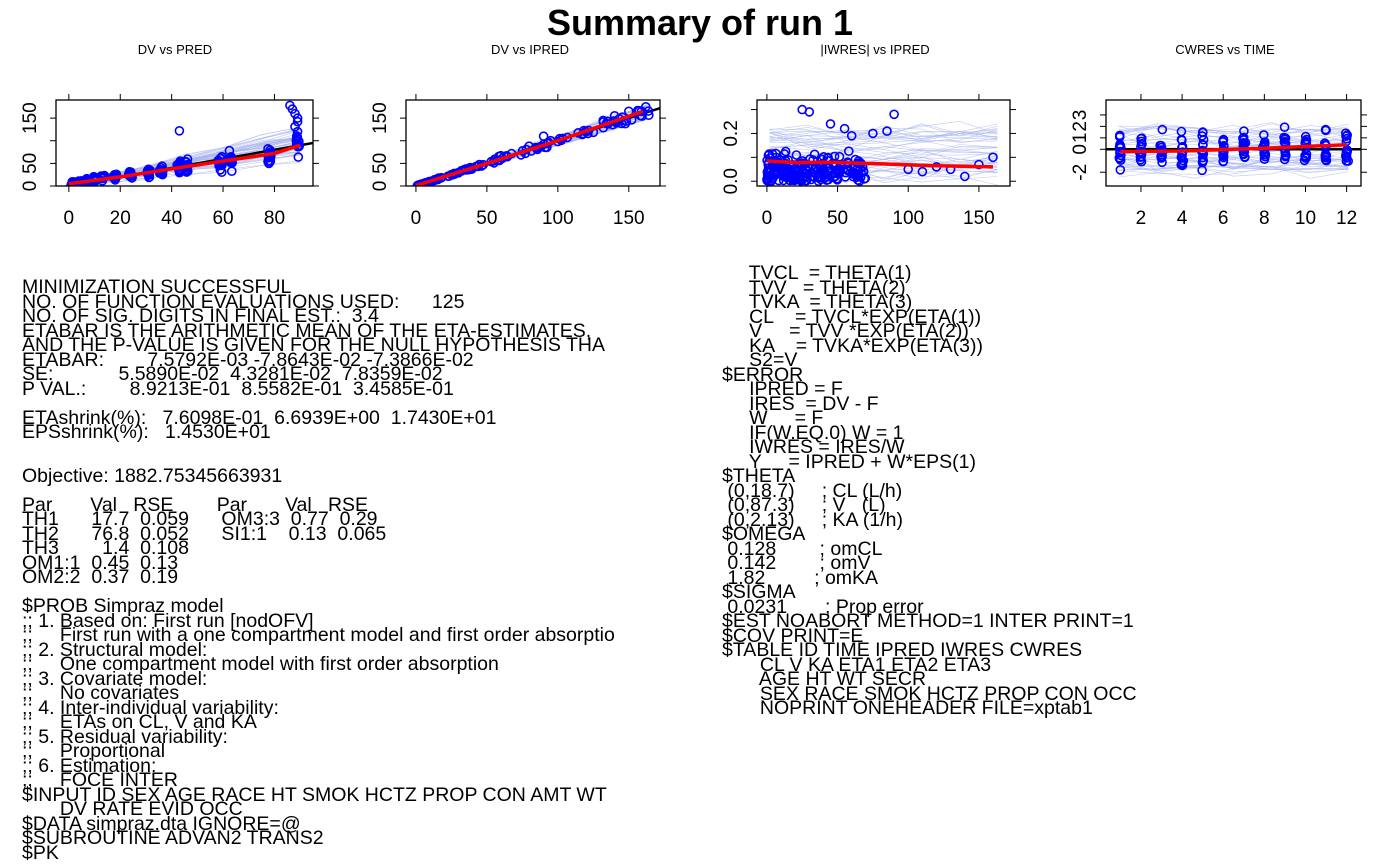 The image size is (1400, 866). What do you see at coordinates (1141, 218) in the screenshot?
I see `x-tick-label: 2` at bounding box center [1141, 218].